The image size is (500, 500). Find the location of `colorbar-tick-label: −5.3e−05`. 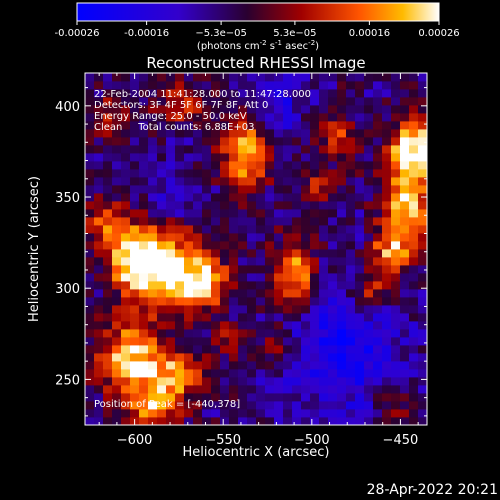

colorbar-tick-label: −5.3e−05 is located at coordinates (221, 33).